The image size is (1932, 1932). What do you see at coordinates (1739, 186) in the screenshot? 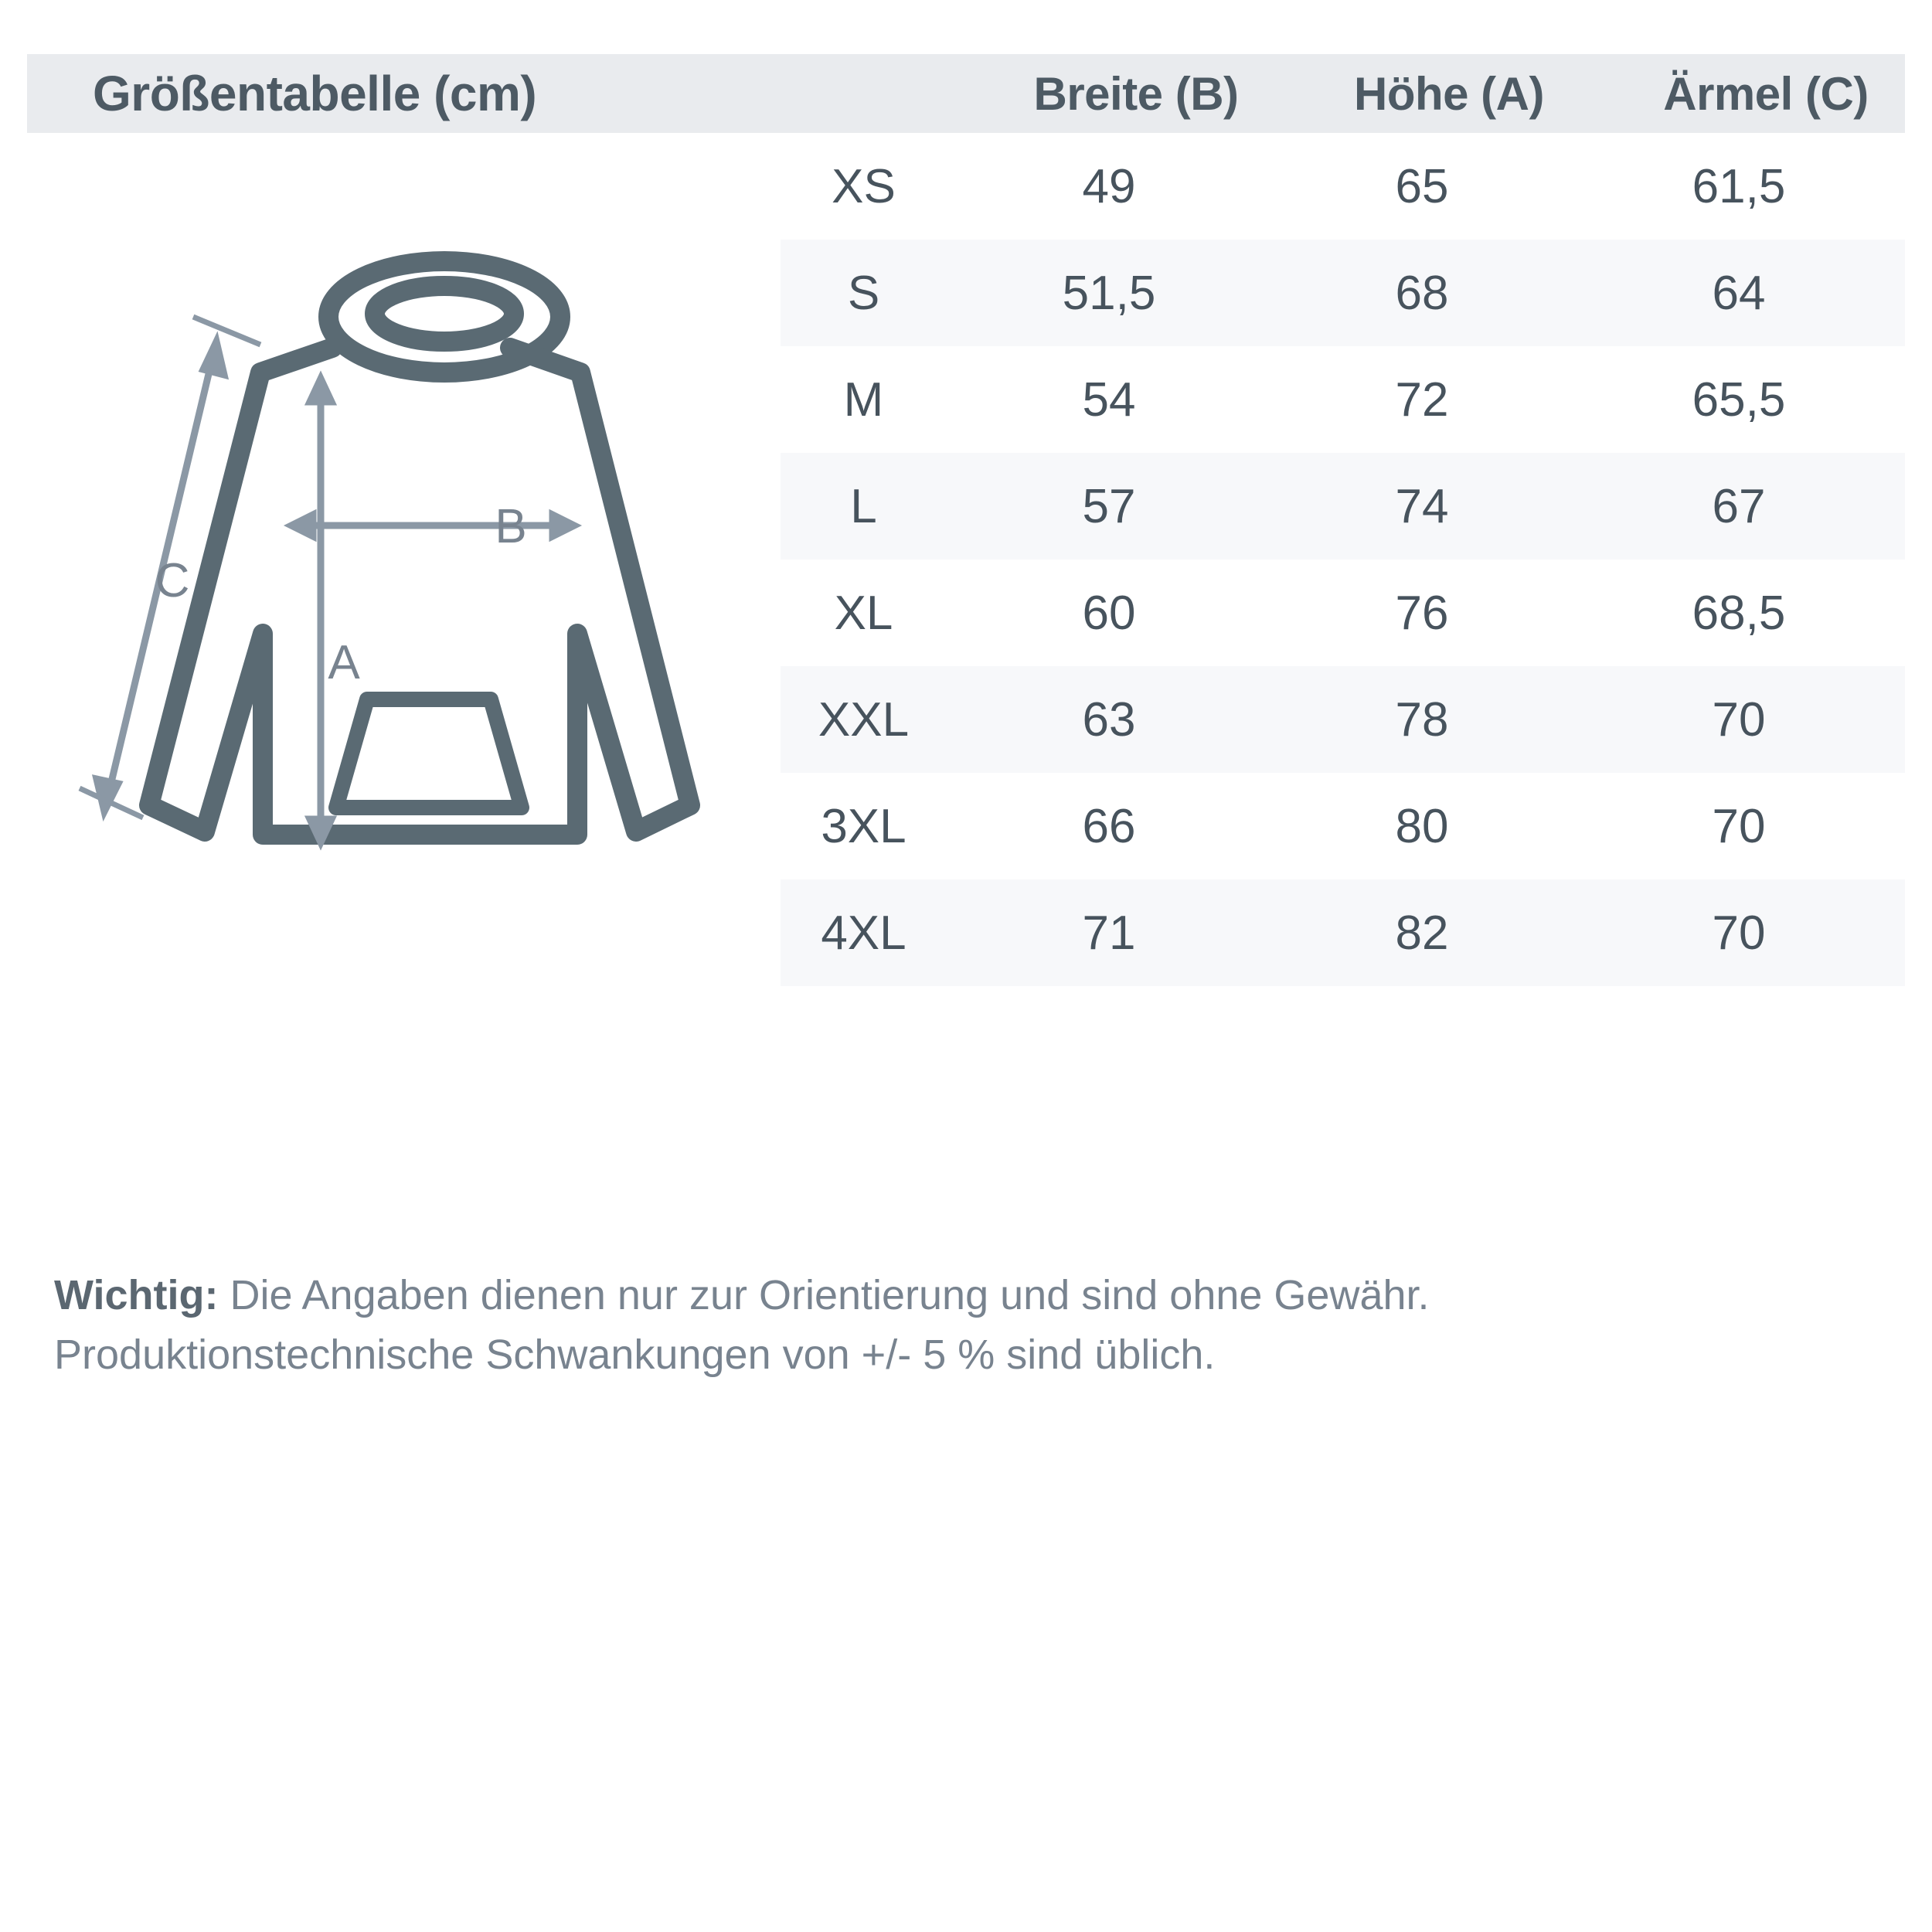
I see `cell-aermel: 61,5` at bounding box center [1739, 186].